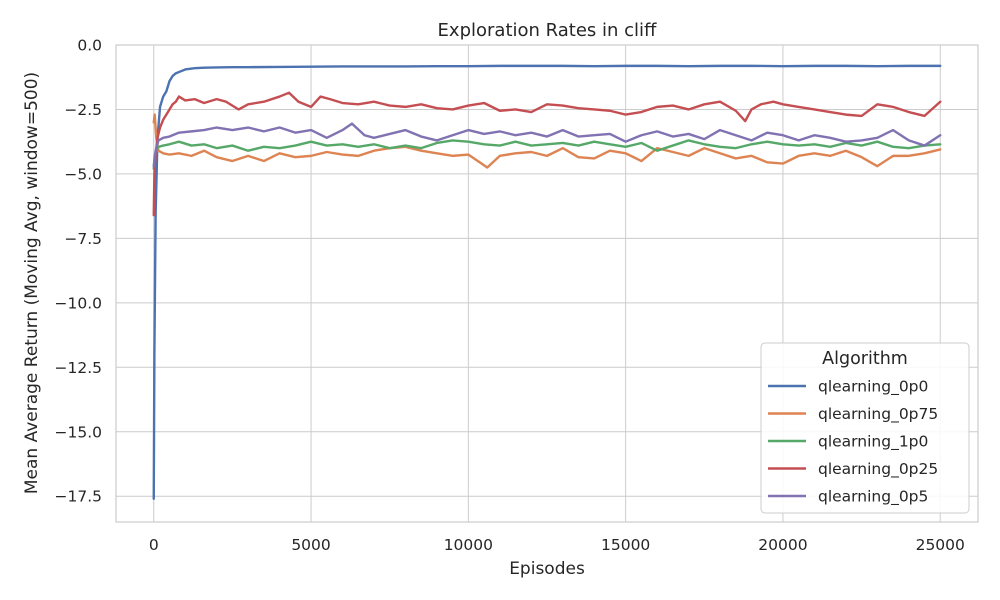  Describe the element at coordinates (865, 359) in the screenshot. I see `legend-title: Algorithm` at that location.